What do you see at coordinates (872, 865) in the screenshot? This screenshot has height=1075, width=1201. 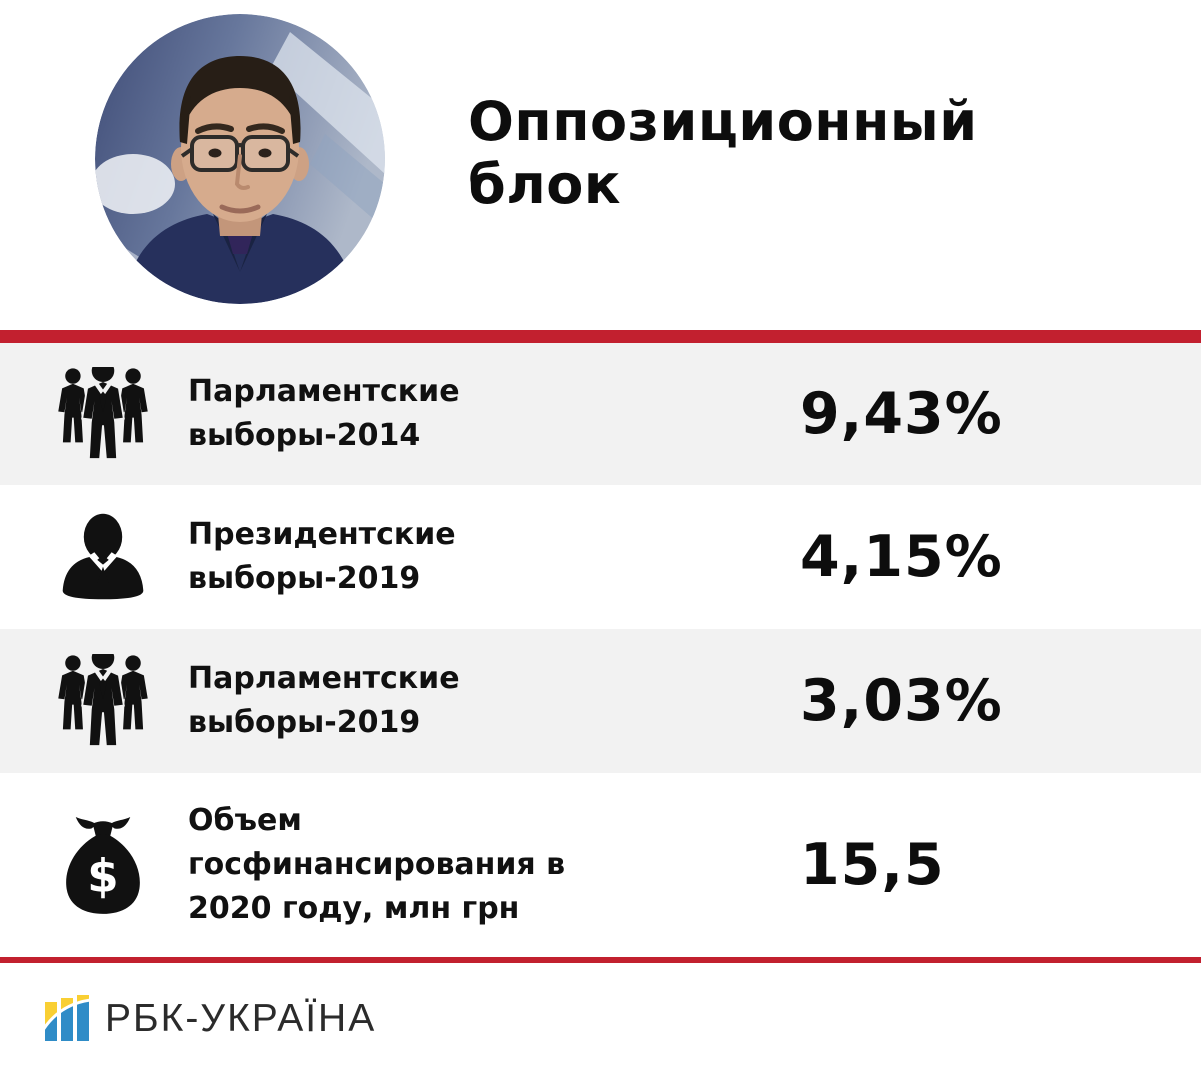 I see `row-value: 15,5` at bounding box center [872, 865].